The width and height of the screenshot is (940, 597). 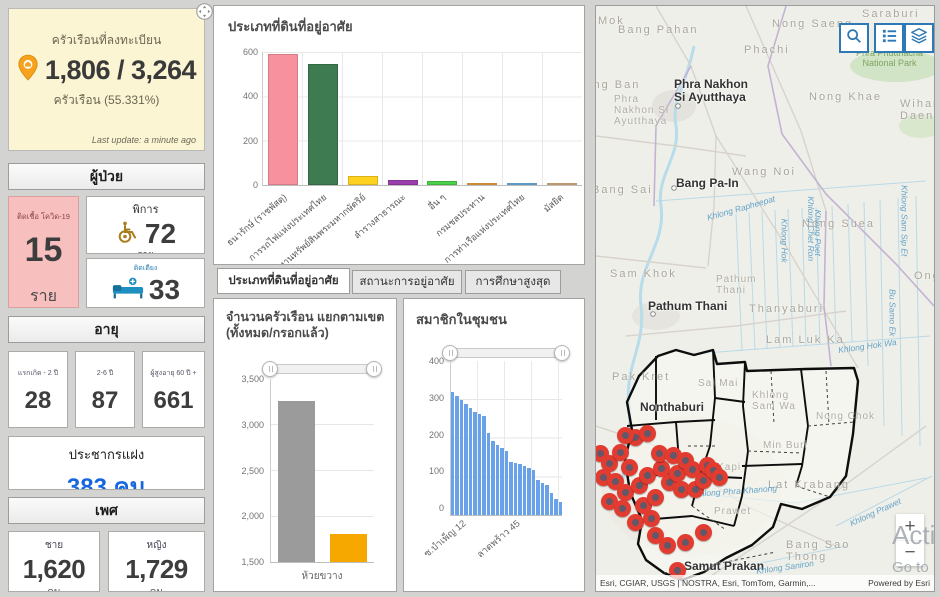 I want to click on age-card-value: 661, so click(x=173, y=400).